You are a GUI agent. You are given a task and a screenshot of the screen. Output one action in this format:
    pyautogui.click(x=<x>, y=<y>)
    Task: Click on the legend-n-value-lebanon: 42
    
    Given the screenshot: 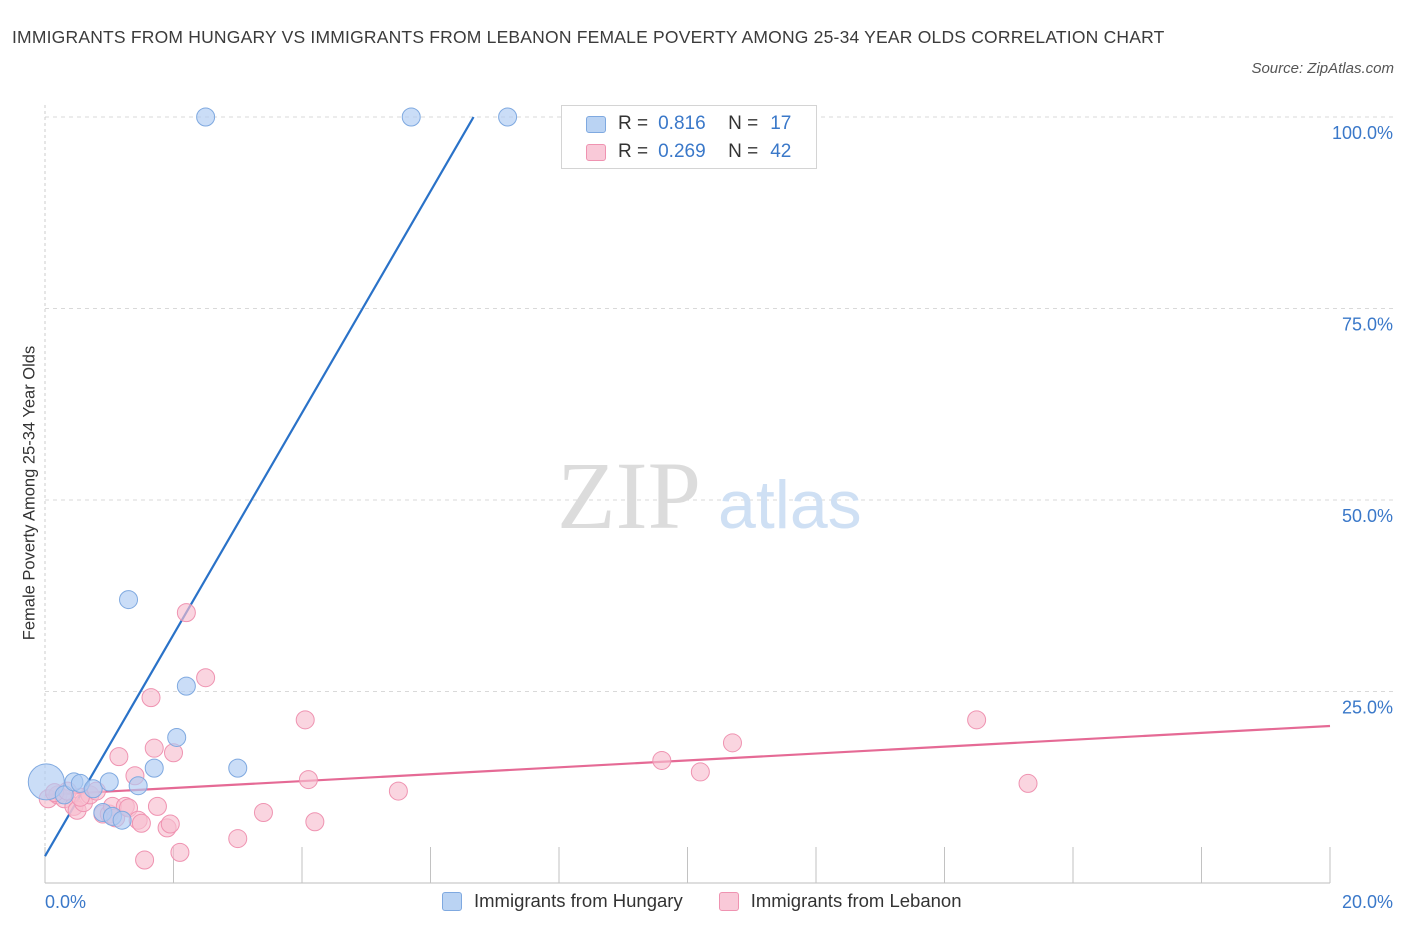 What is the action you would take?
    pyautogui.click(x=781, y=151)
    